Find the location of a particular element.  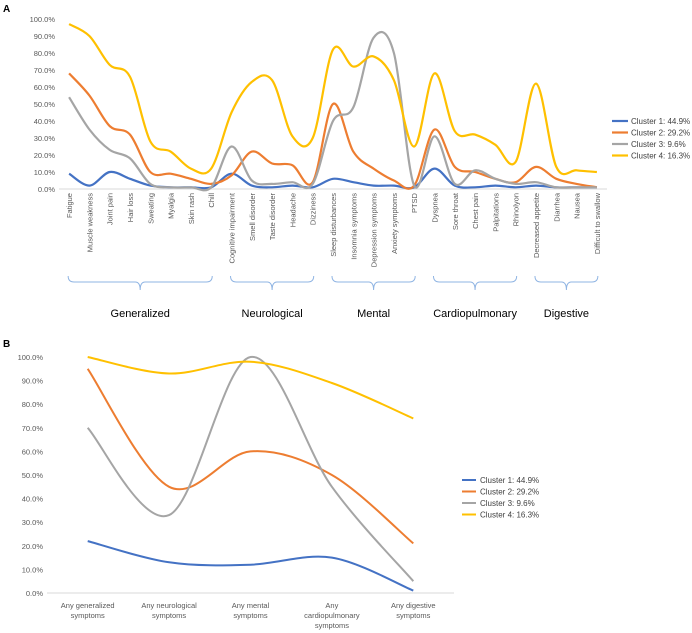

b-y-tick-label: 30.0% is located at coordinates (33, 522).